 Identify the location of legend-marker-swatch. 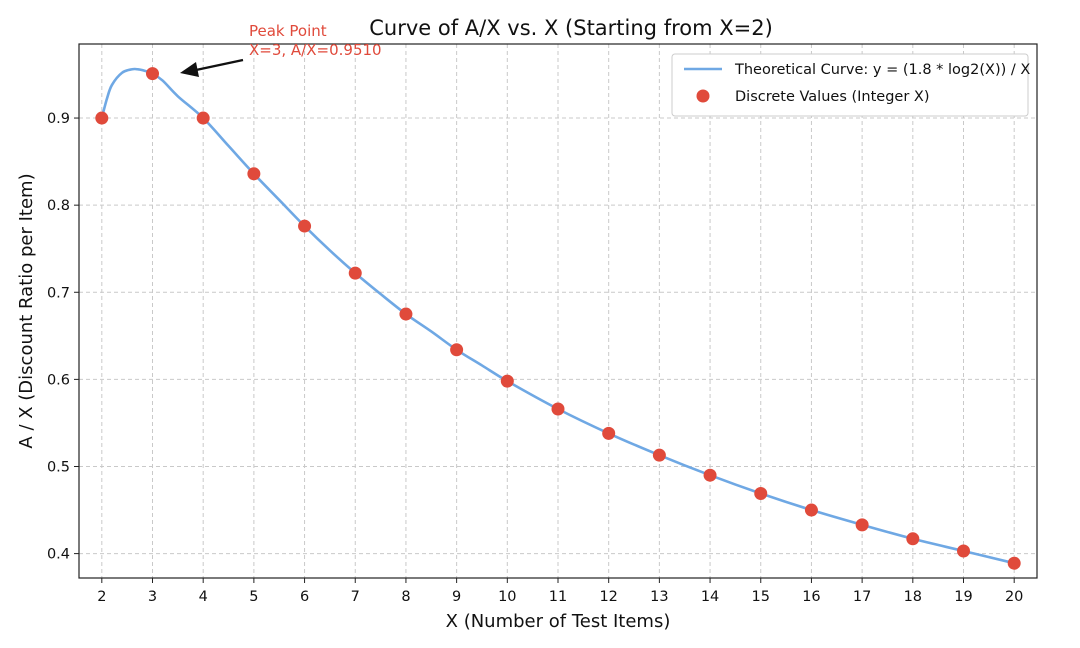
(703, 96).